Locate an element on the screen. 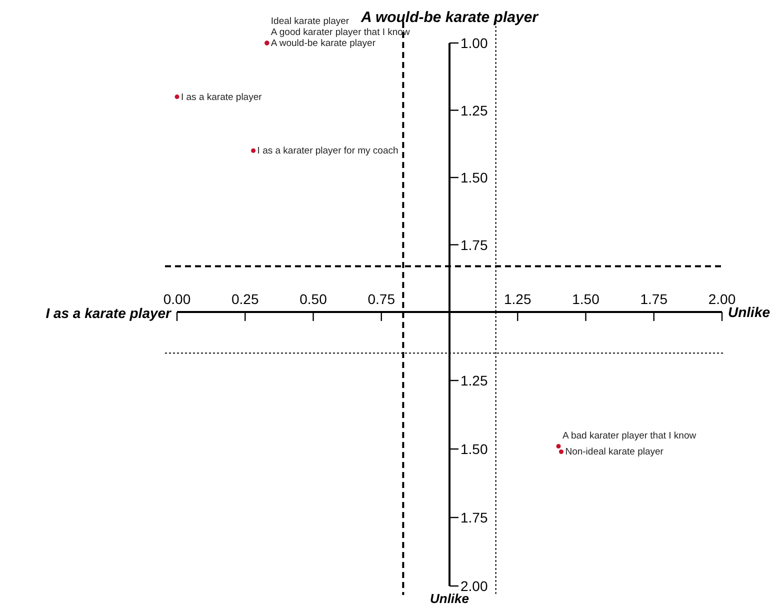  x-tick-label: 2.00 is located at coordinates (722, 299).